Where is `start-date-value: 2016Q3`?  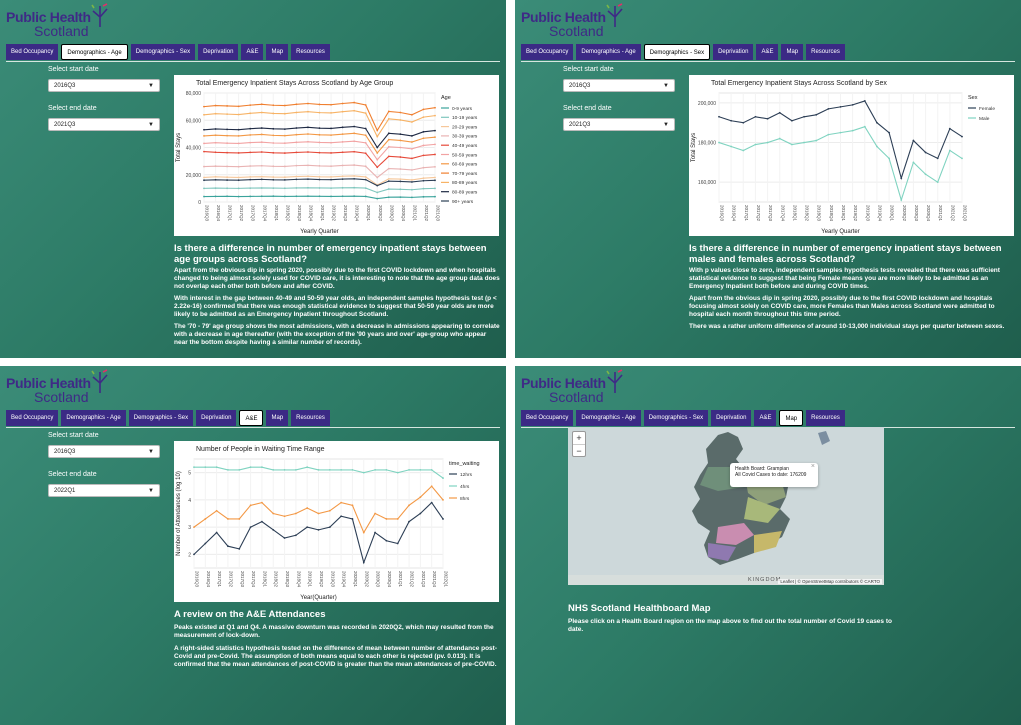 start-date-value: 2016Q3 is located at coordinates (580, 86).